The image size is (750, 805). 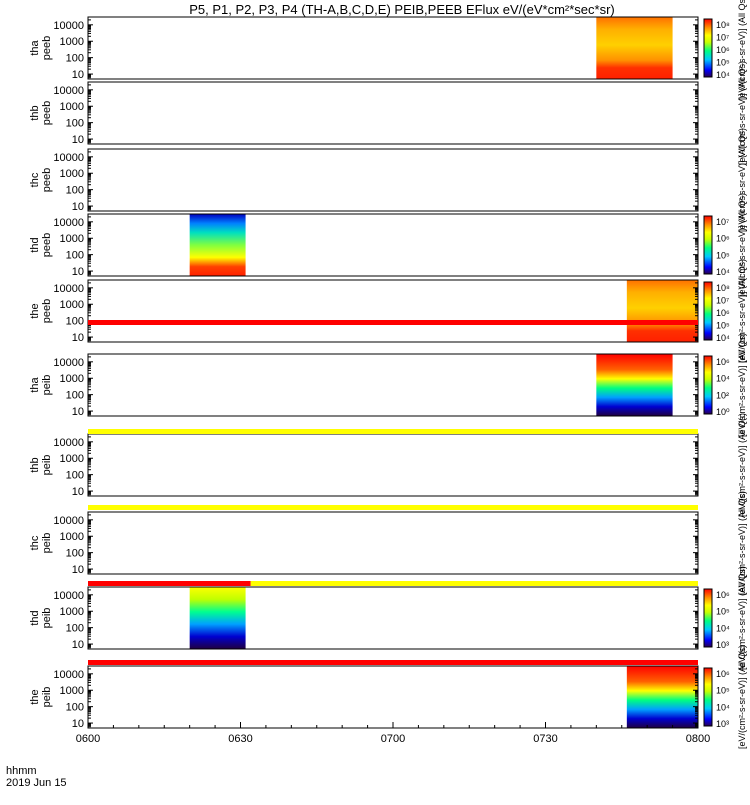 What do you see at coordinates (723, 288) in the screenshot?
I see `colorbar-tick-label: 10⁸` at bounding box center [723, 288].